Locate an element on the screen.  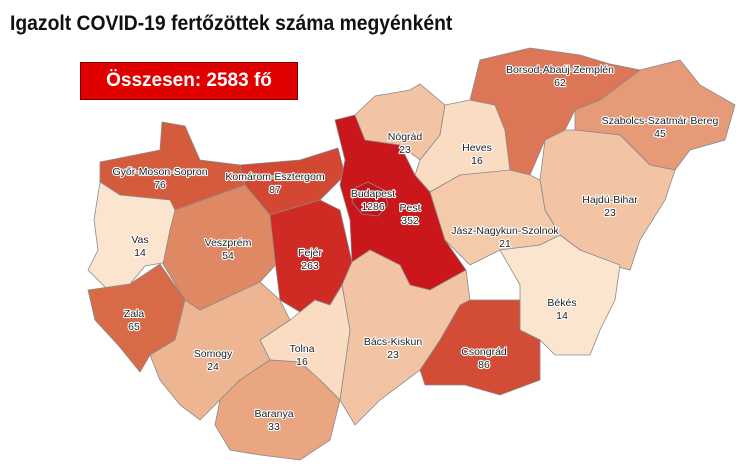
county-baranya is located at coordinates (277, 410).